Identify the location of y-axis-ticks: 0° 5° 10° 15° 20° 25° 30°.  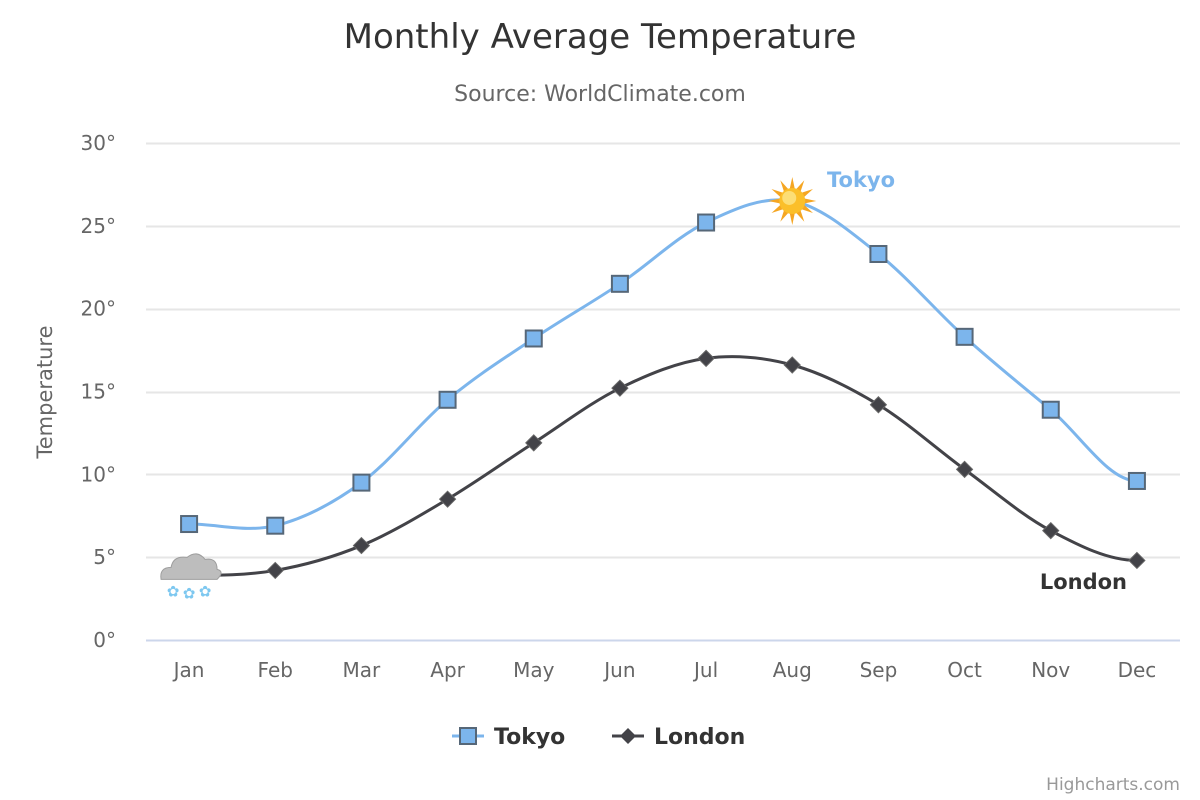
(98, 391).